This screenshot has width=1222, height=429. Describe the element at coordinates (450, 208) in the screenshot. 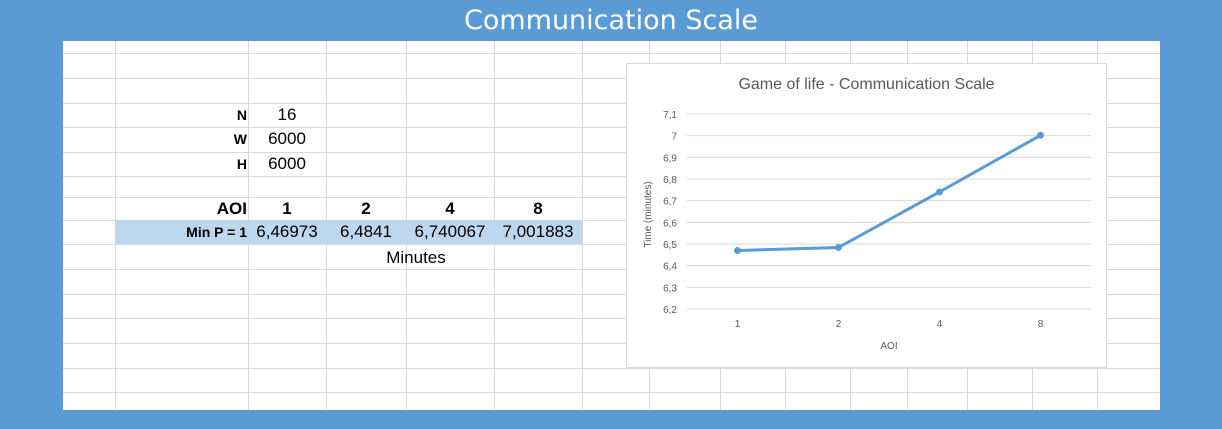

I see `aoi-column-header: 4` at that location.